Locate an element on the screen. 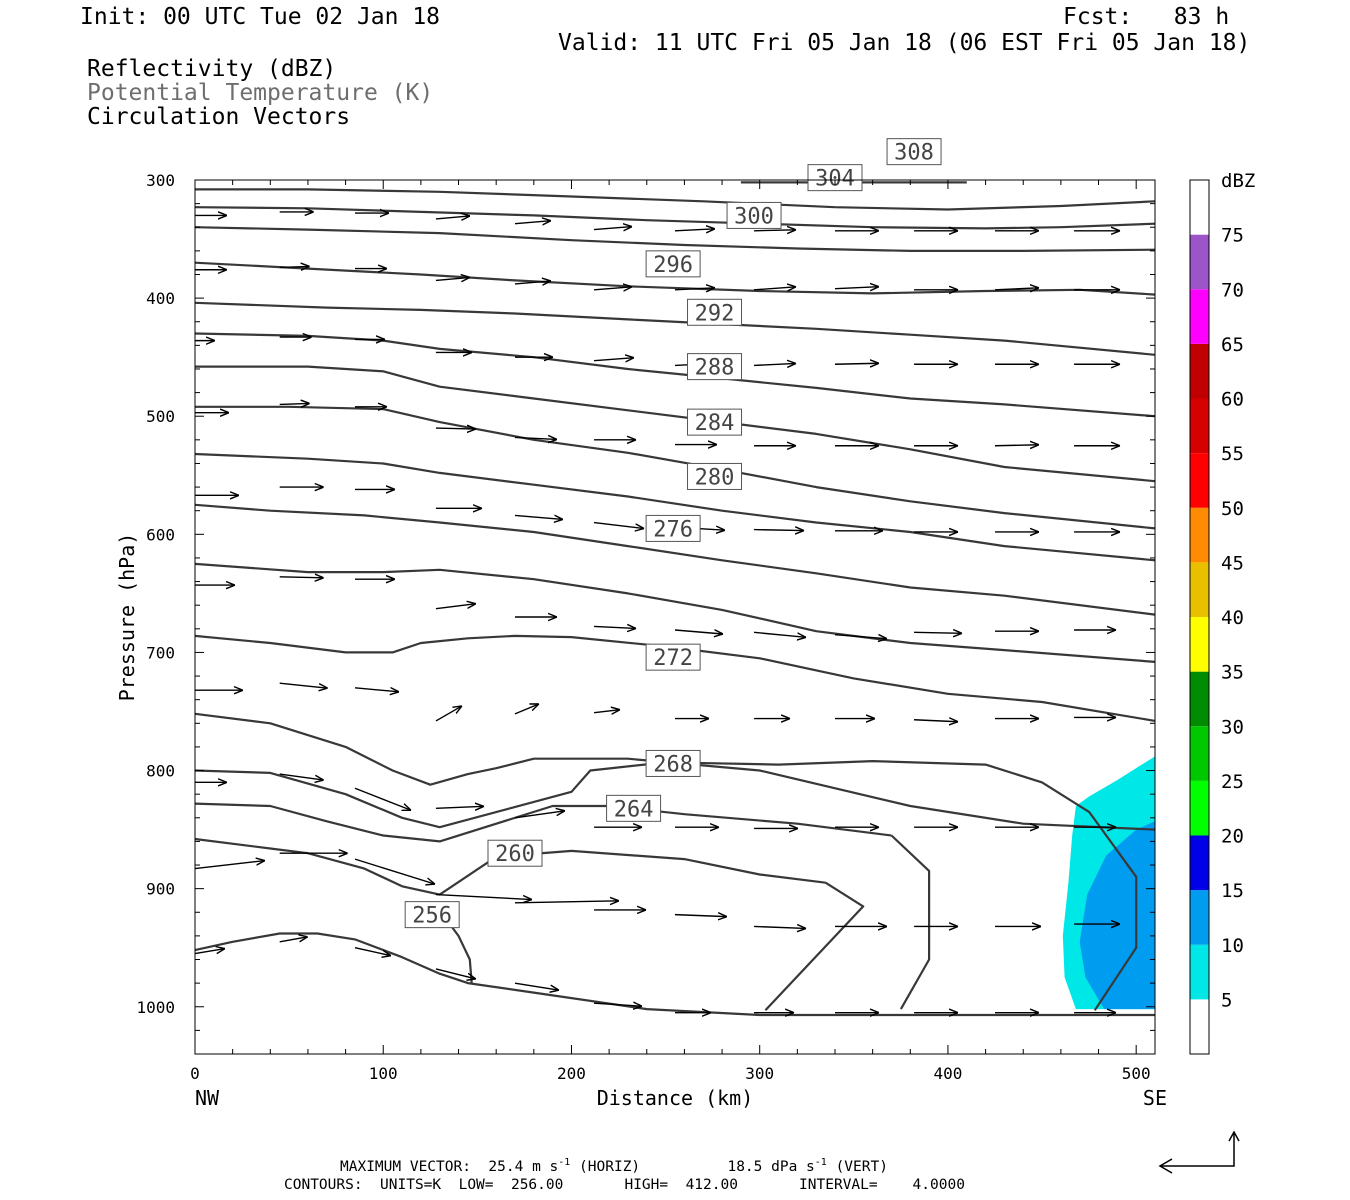 The width and height of the screenshot is (1350, 1200). colorbar-level-label: 30 is located at coordinates (1232, 727).